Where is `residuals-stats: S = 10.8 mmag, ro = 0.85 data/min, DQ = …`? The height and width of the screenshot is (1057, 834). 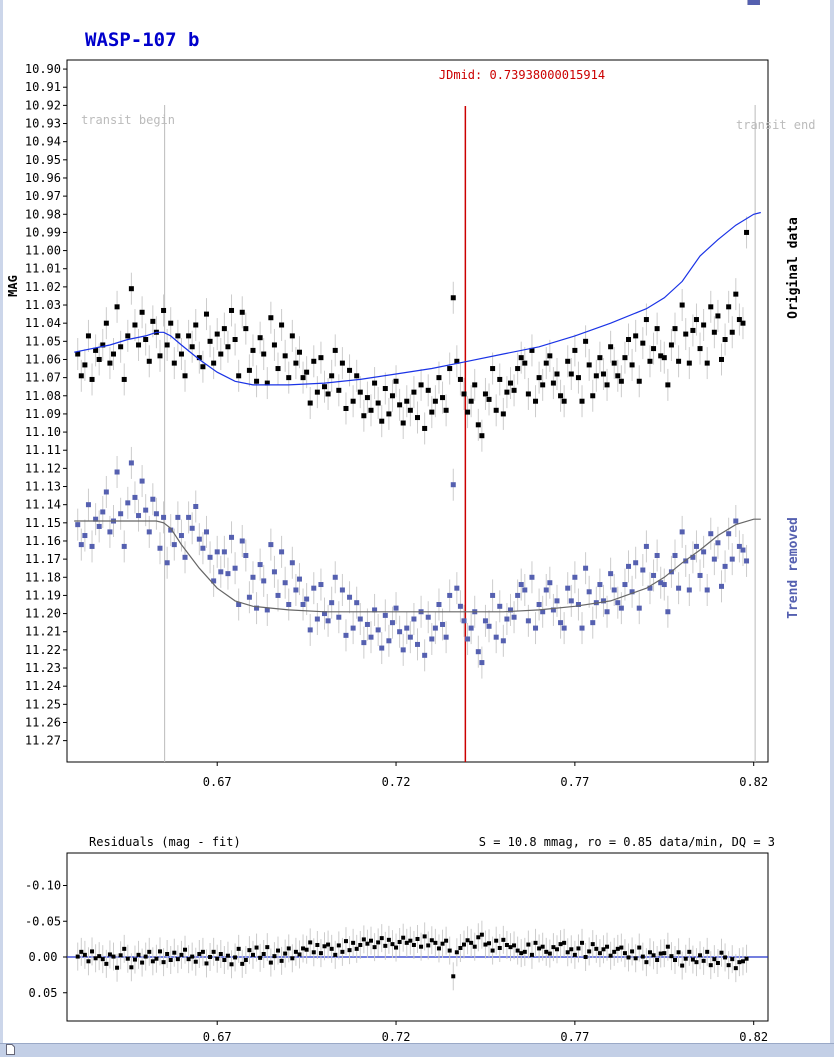
residuals-stats: S = 10.8 mmag, ro = 0.85 data/min, DQ = … is located at coordinates (627, 842).